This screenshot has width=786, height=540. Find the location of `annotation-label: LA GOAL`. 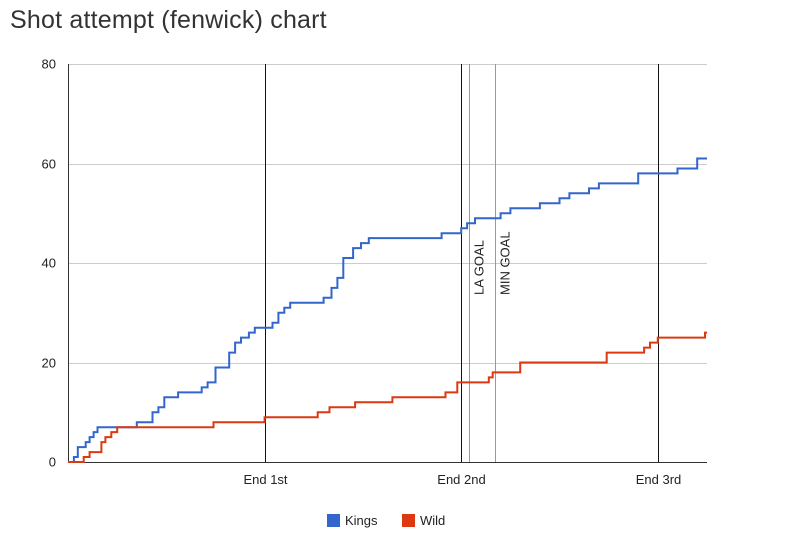

annotation-label: LA GOAL is located at coordinates (479, 267).